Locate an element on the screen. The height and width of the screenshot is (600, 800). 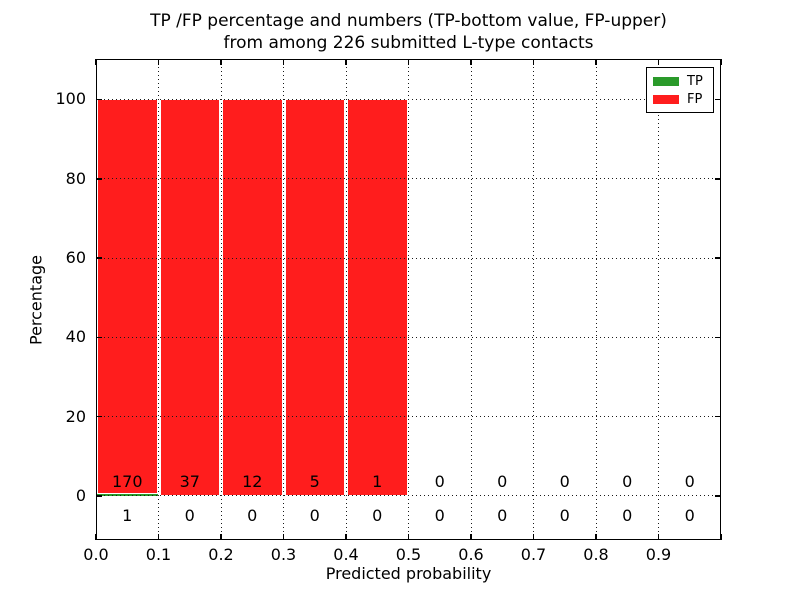
fp-count-annotation: 5 is located at coordinates (314, 481).